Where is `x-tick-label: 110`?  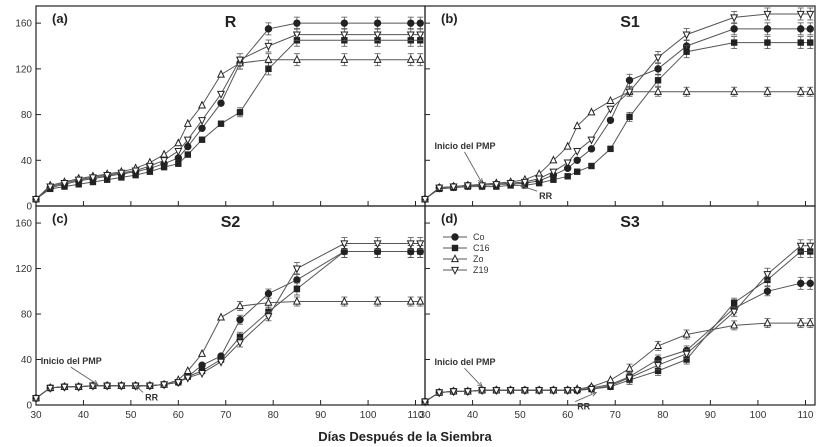
x-tick-label: 110 is located at coordinates (806, 415).